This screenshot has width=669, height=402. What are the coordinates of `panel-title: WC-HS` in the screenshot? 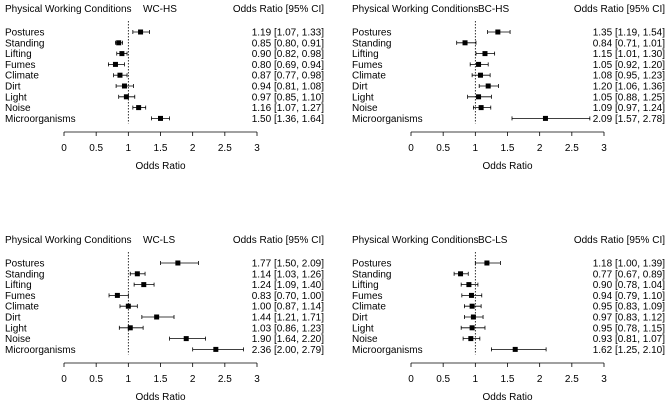 It's located at (160, 9).